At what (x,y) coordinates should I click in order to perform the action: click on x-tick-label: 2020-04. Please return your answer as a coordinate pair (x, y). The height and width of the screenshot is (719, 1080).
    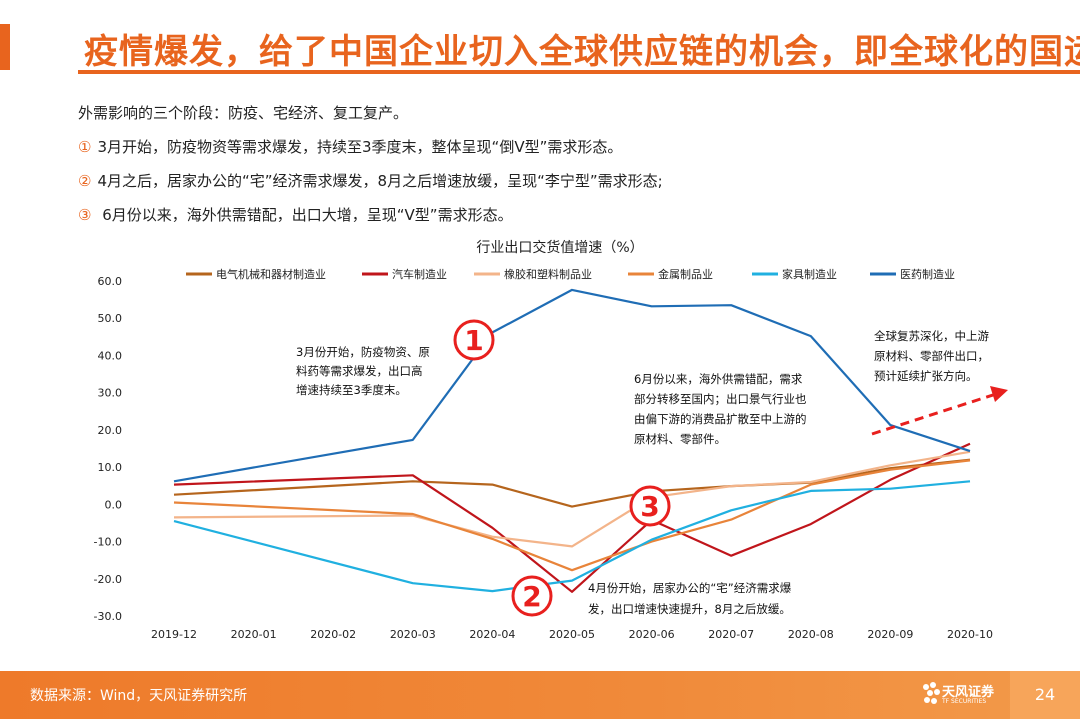
    Looking at the image, I should click on (492, 634).